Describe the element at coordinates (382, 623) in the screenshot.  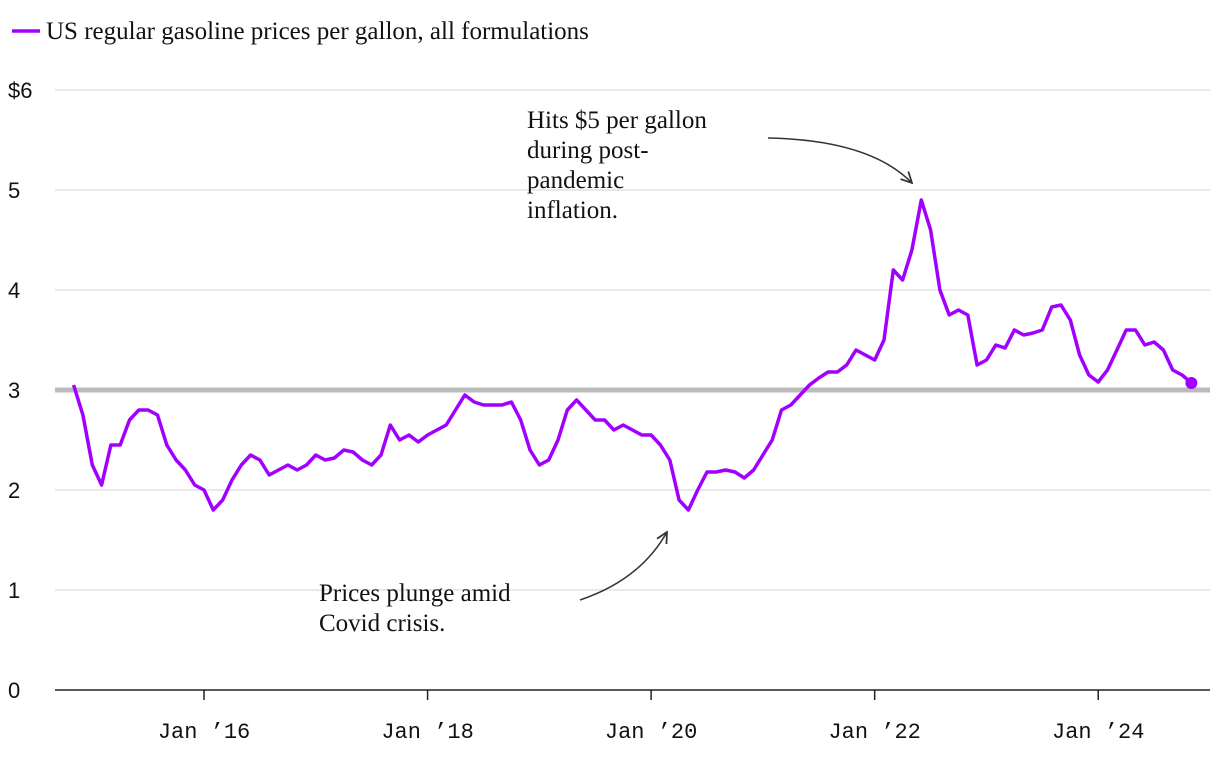
I see `annotation: Covid crisis.` at that location.